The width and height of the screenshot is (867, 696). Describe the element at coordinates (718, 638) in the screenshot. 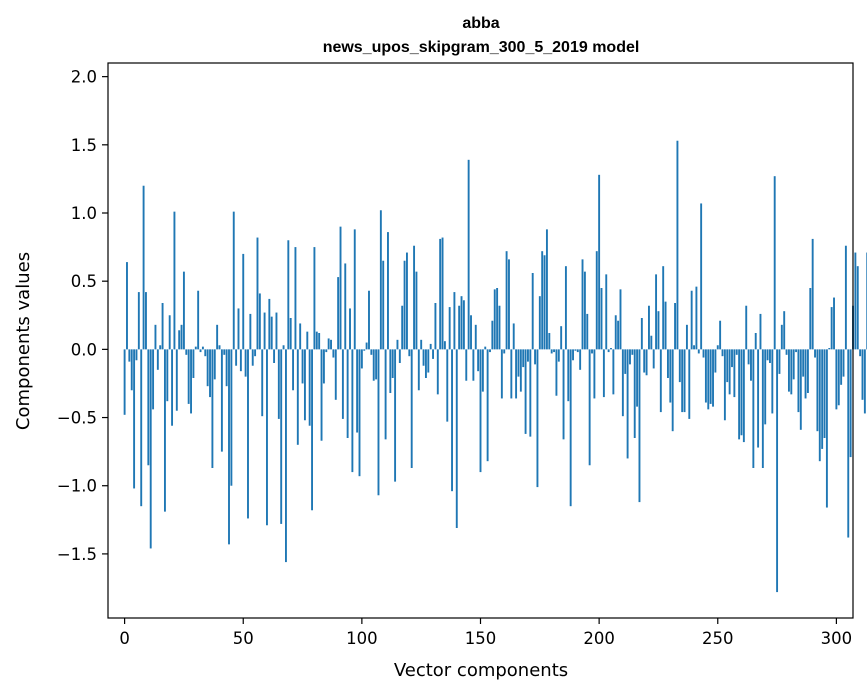

I see `x-tick-label: 250` at that location.